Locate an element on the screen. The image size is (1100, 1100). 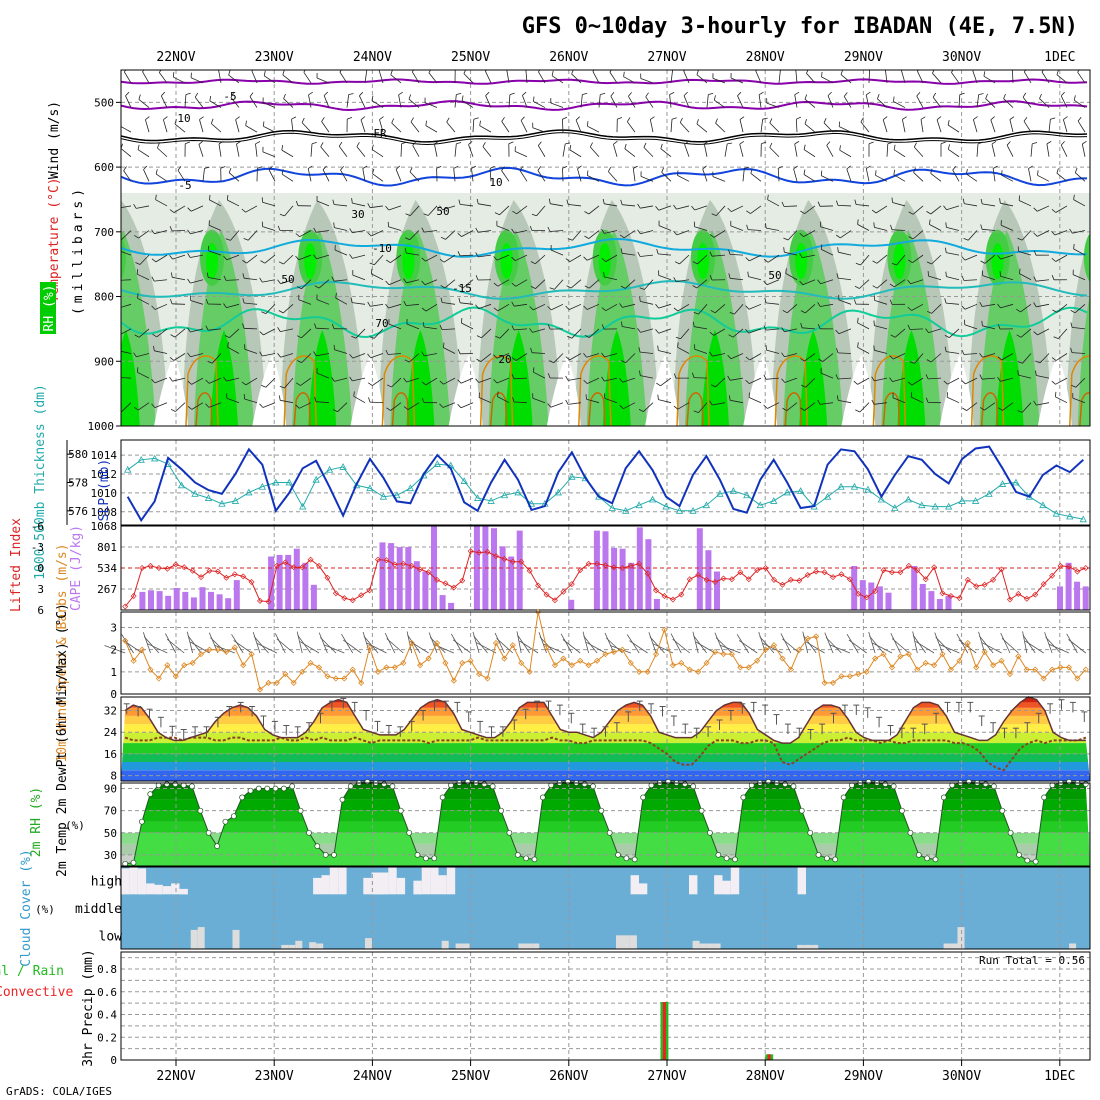
temperature-band is located at coordinates (605, 748).